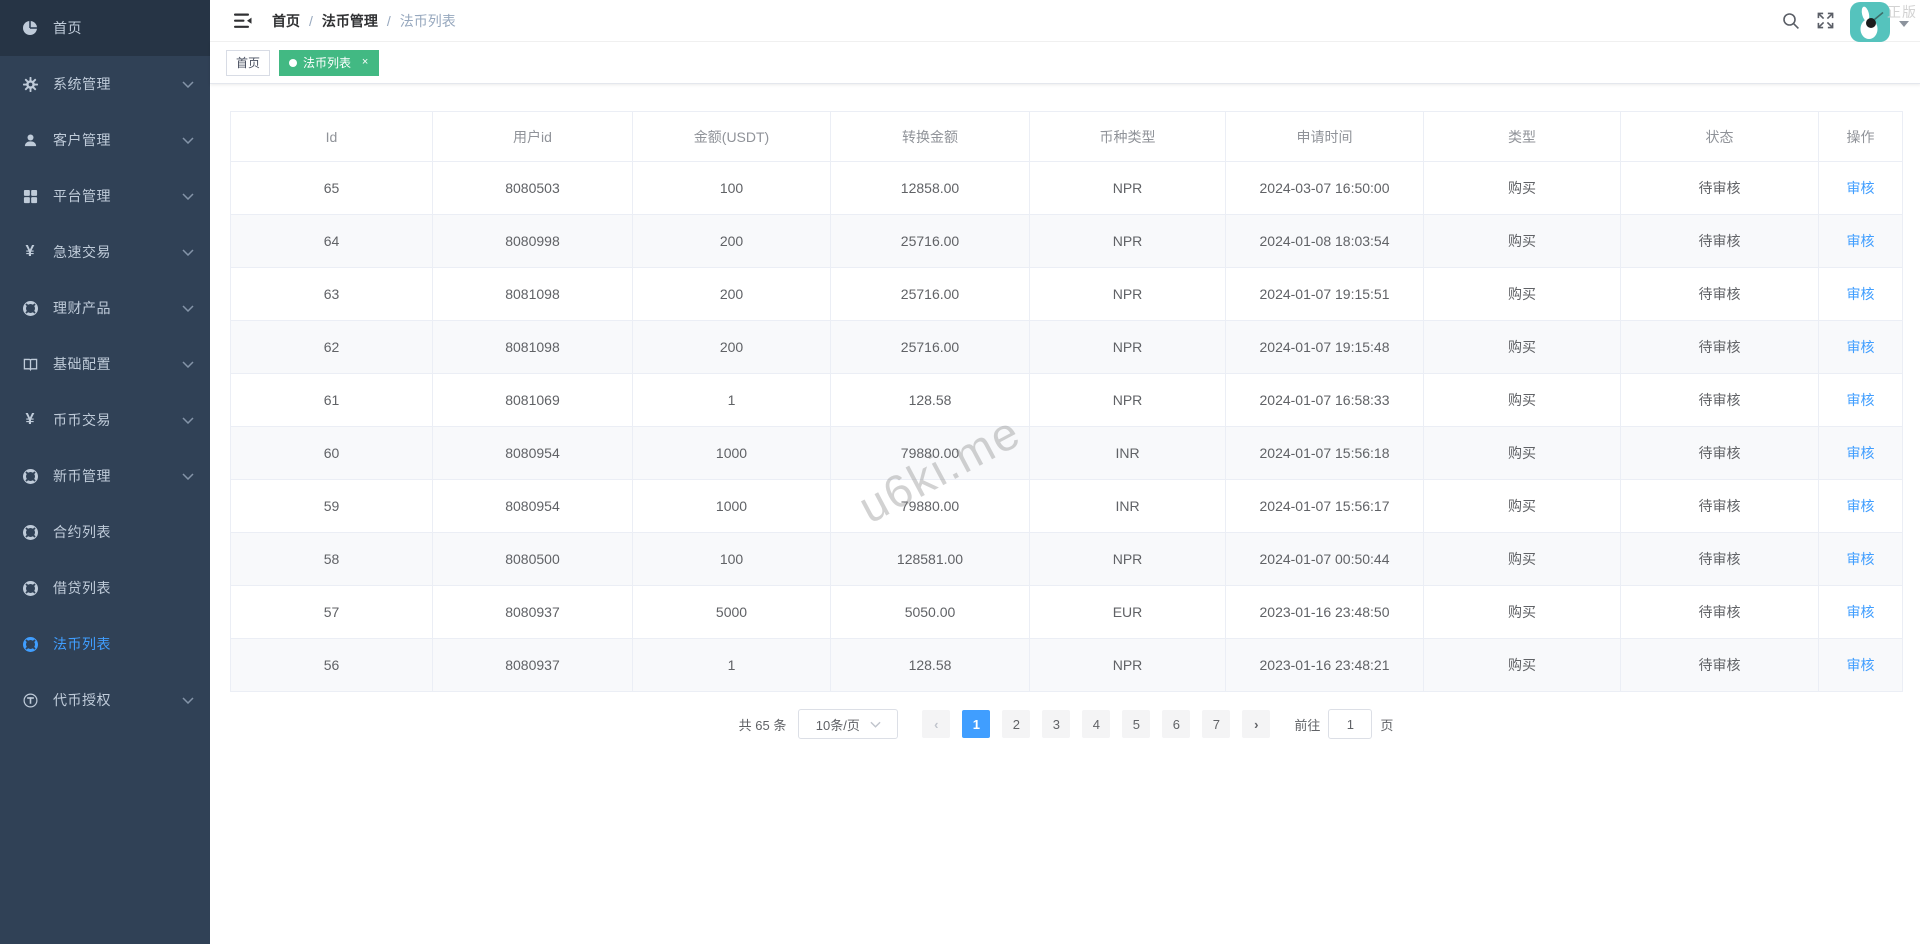 The height and width of the screenshot is (944, 1920). I want to click on tags-bar: 首页 法币列表 ×, so click(1065, 63).